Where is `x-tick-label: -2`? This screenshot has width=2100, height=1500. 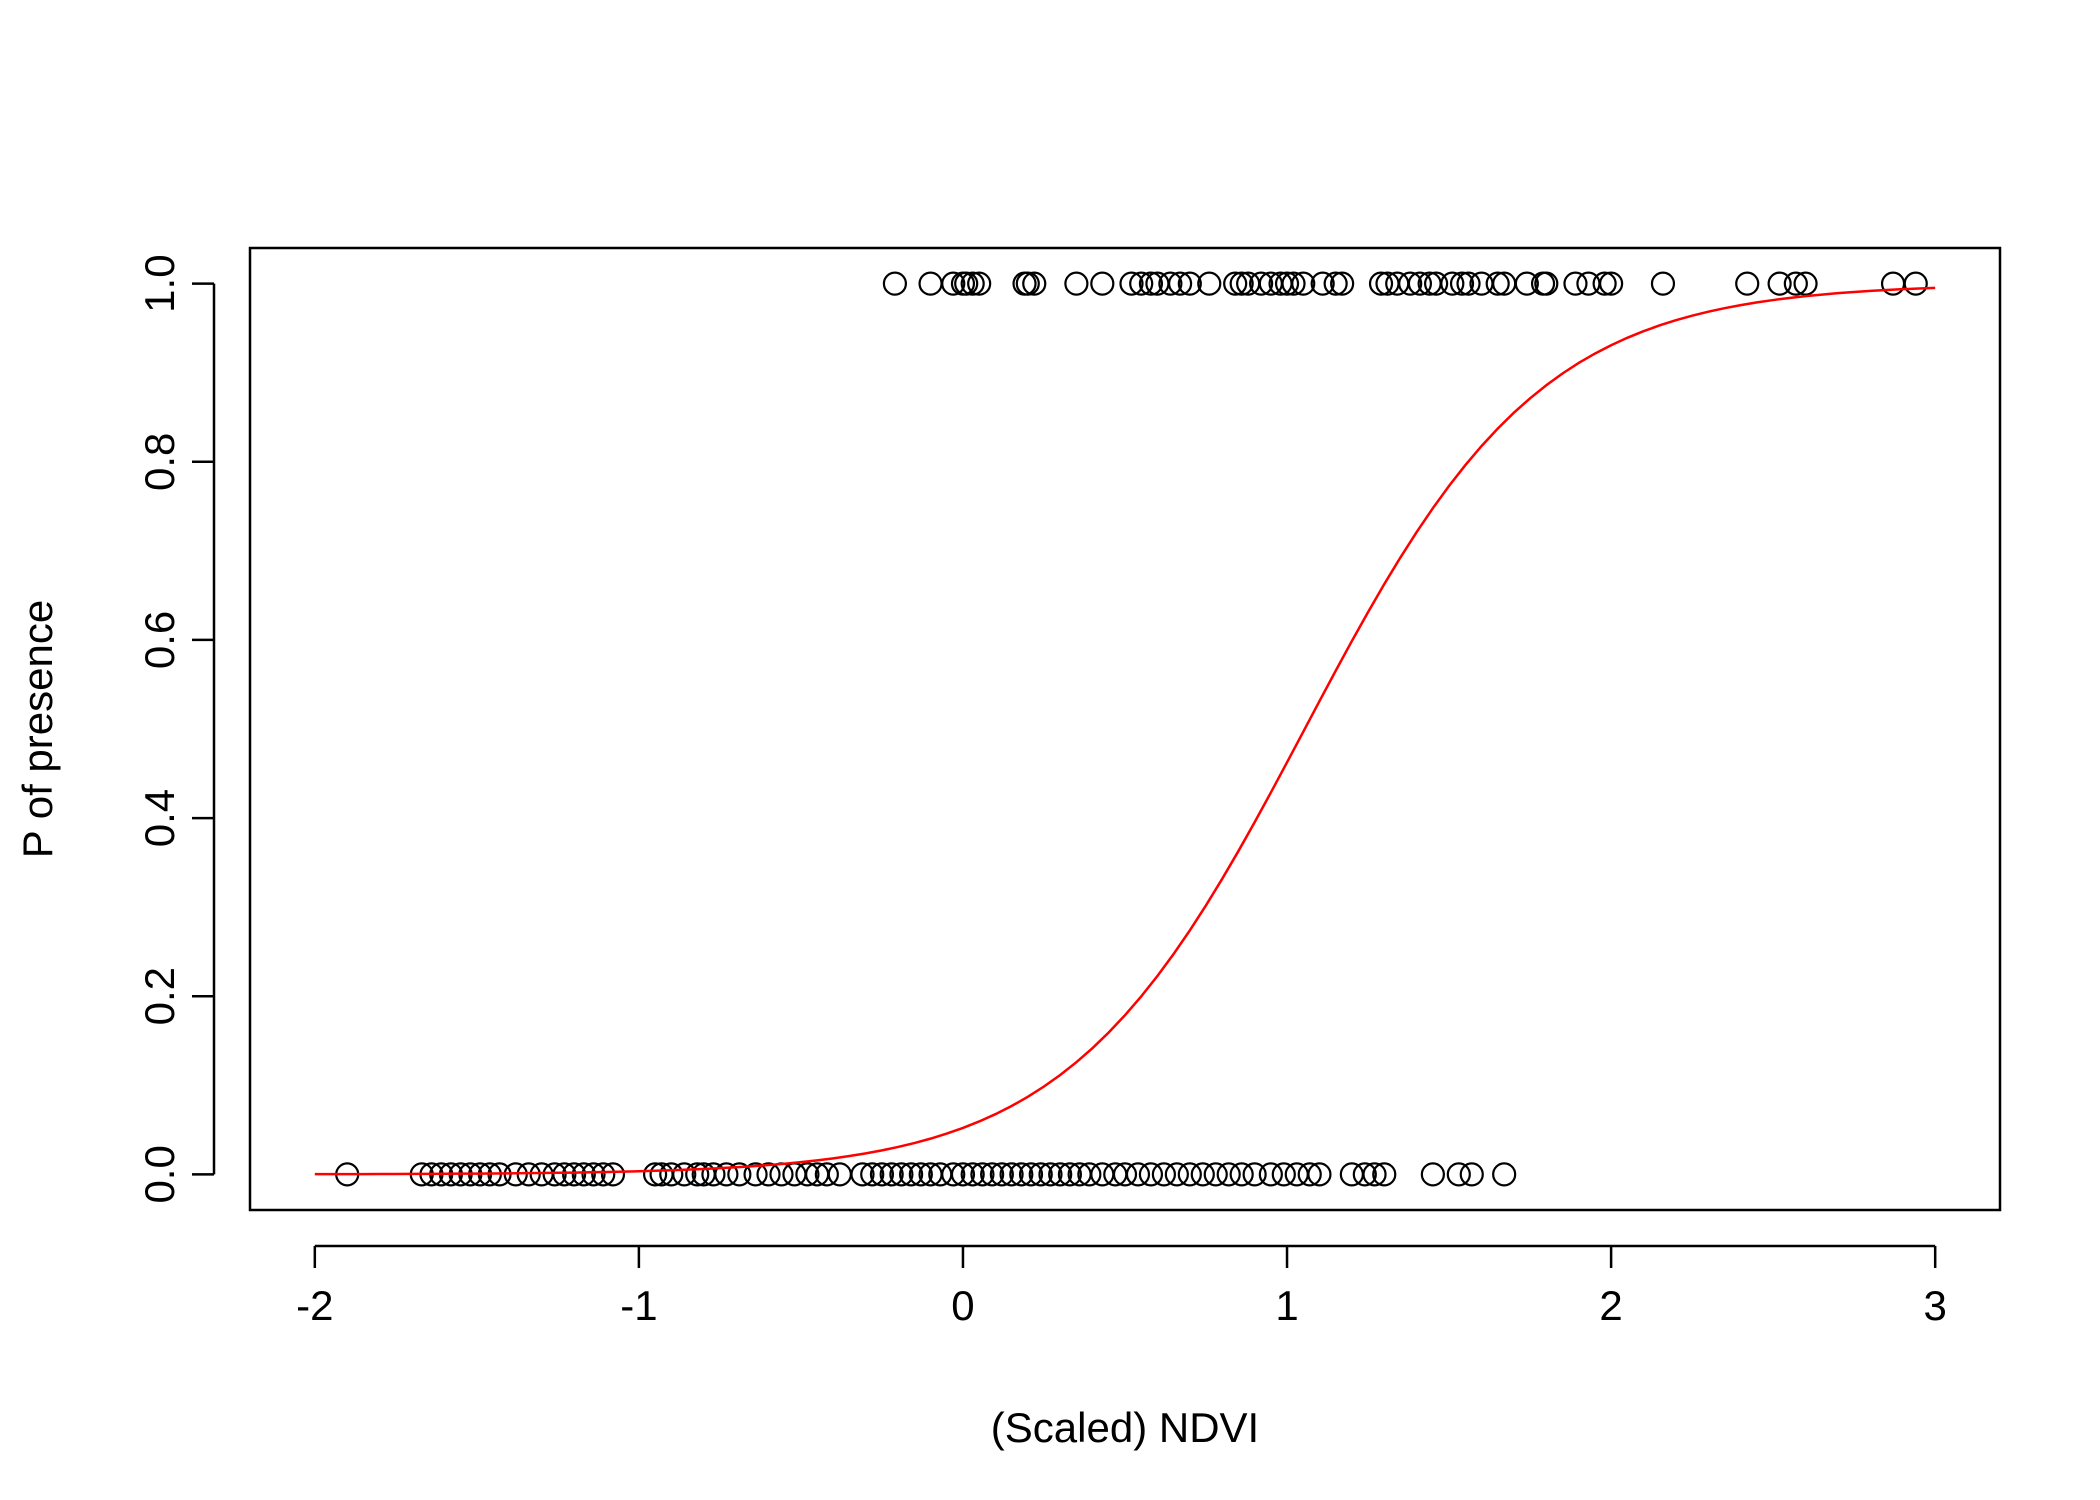 x-tick-label: -2 is located at coordinates (314, 1305).